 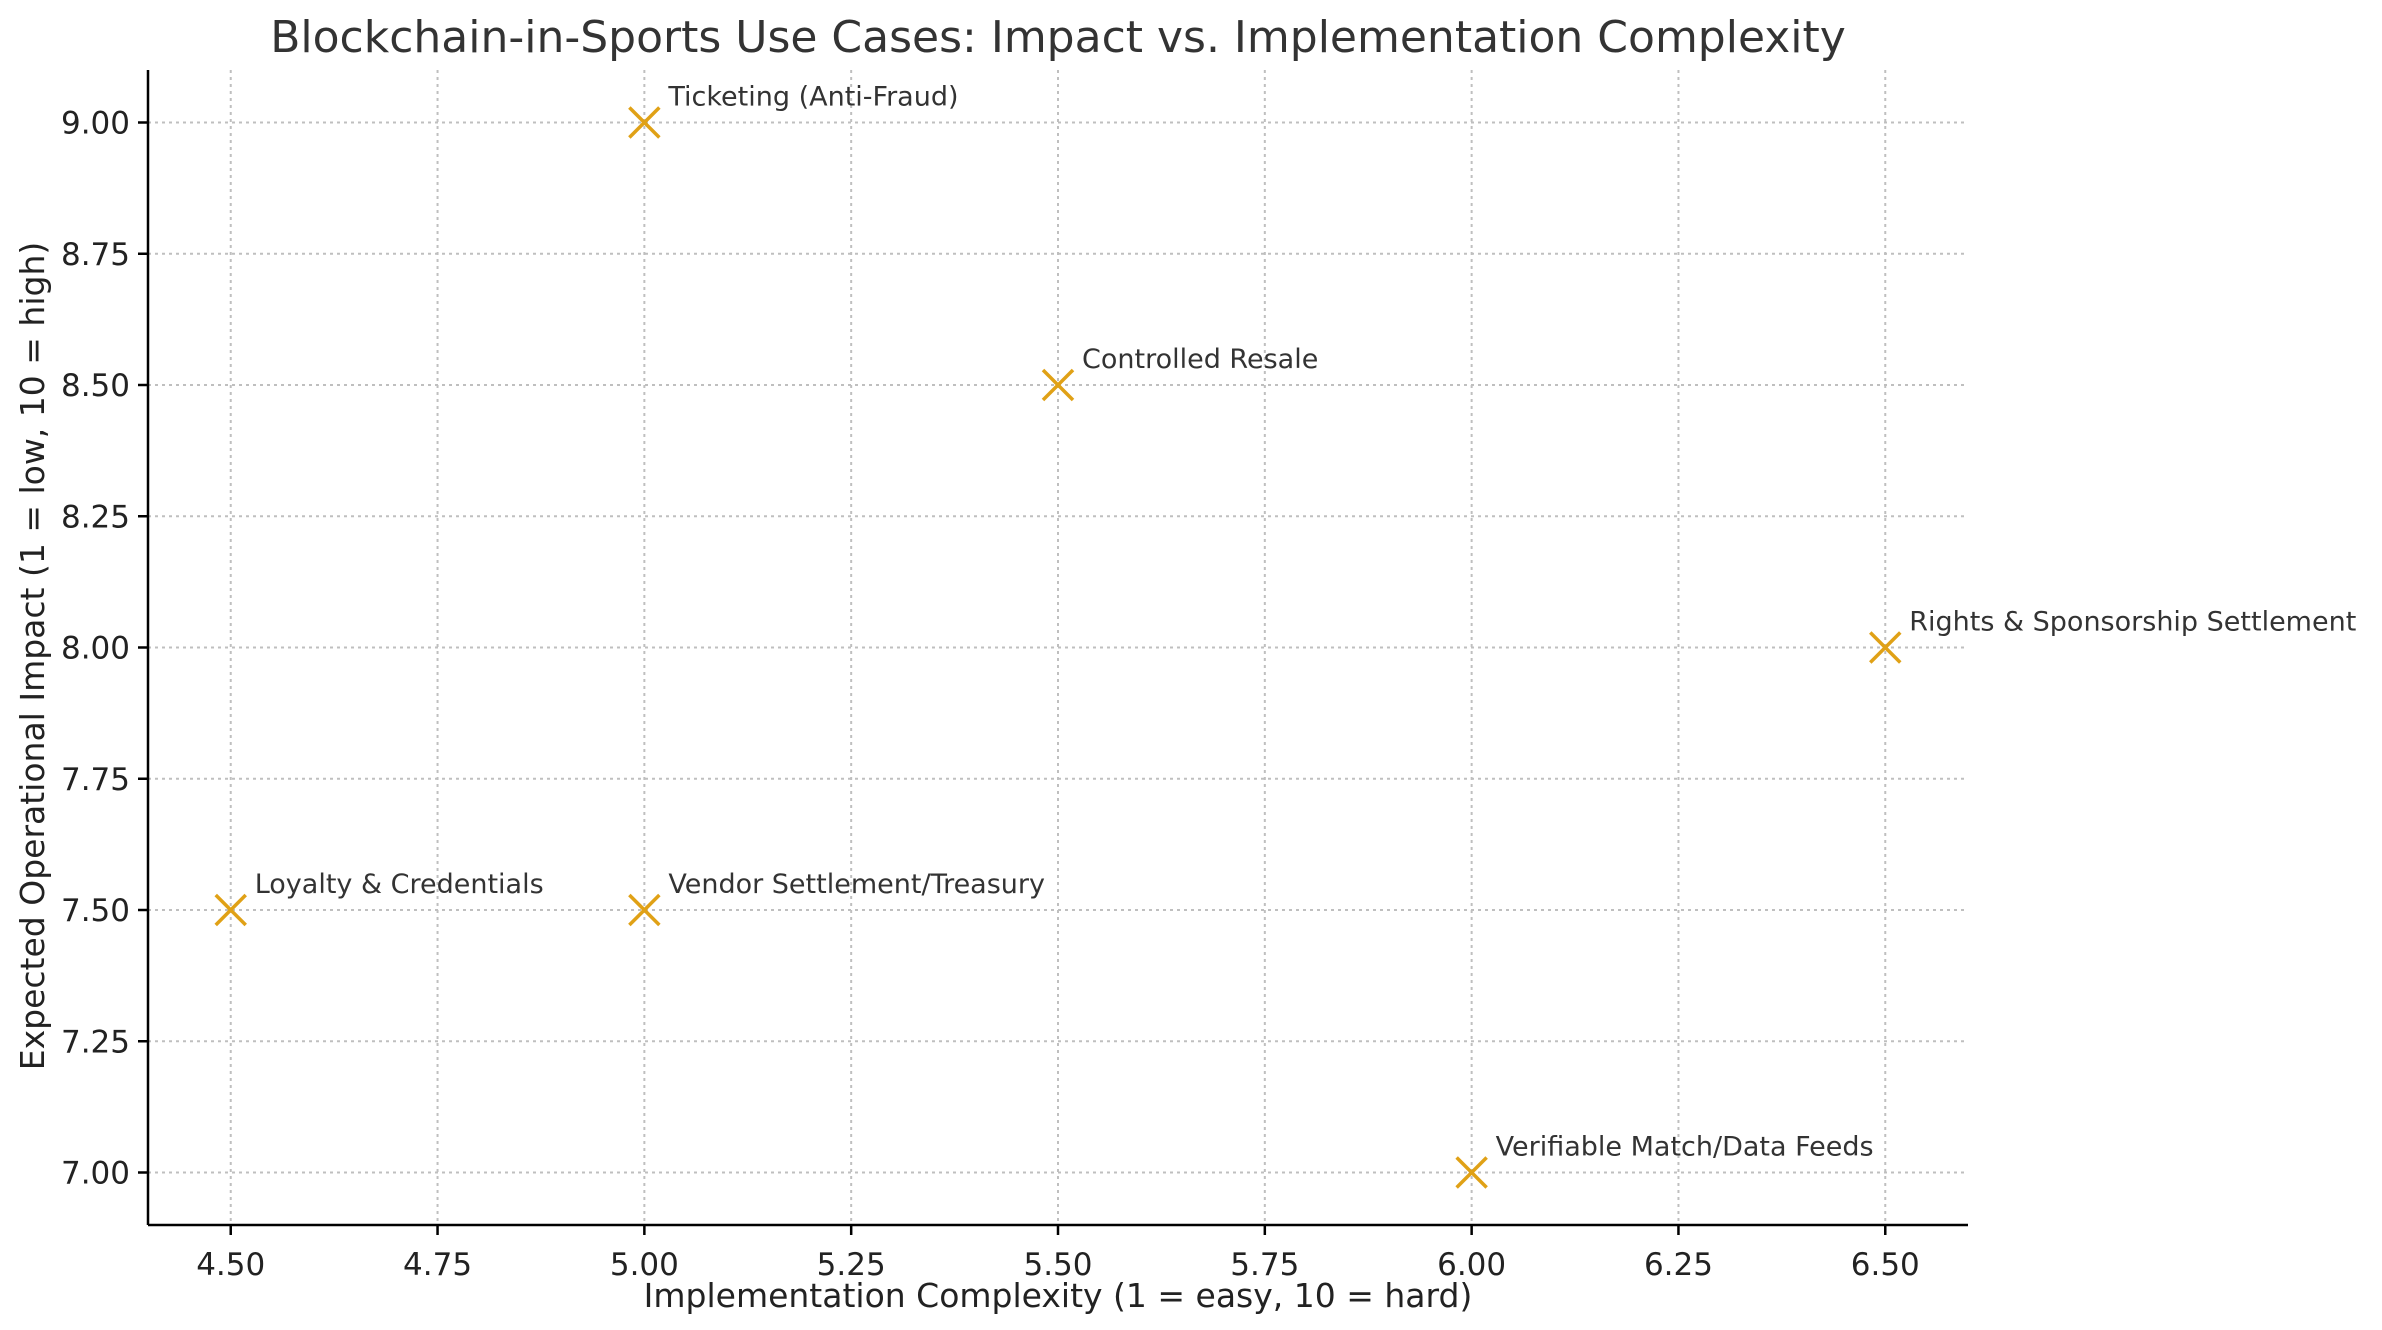 I want to click on x-tick-label: 6.50, so click(x=1885, y=1265).